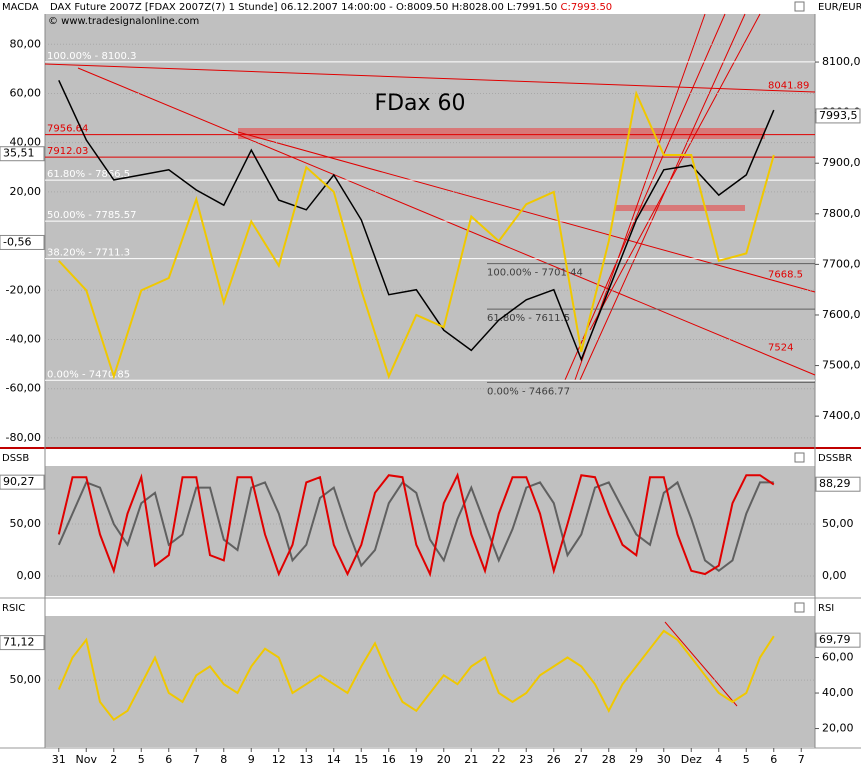 The image size is (861, 773). I want to click on header-bar, so click(430, 7).